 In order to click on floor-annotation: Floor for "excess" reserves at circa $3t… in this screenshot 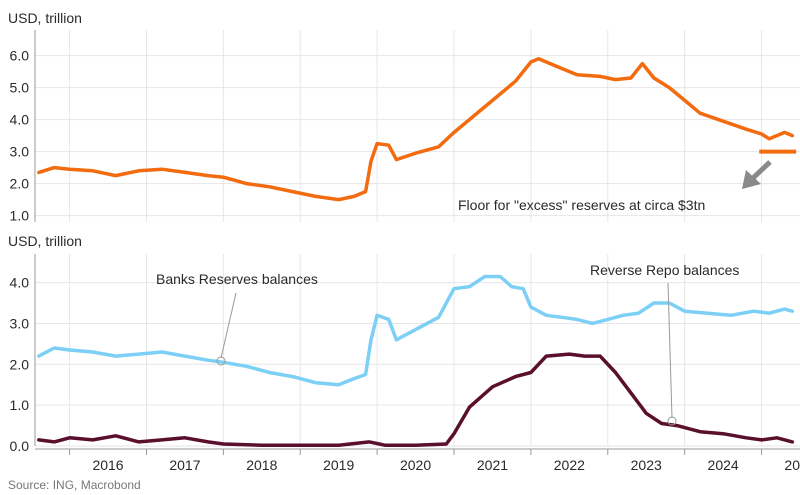, I will do `click(581, 205)`.